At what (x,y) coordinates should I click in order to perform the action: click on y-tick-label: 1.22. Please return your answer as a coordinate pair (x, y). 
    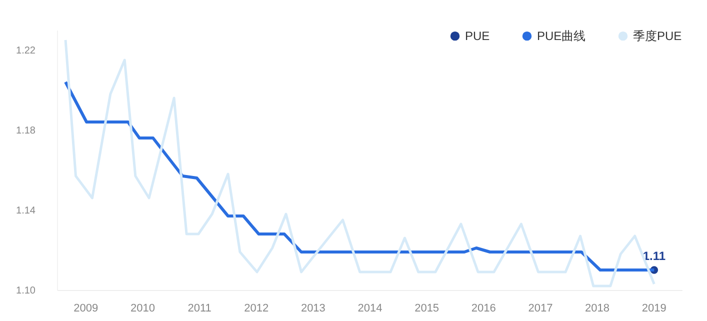
    Looking at the image, I should click on (26, 51).